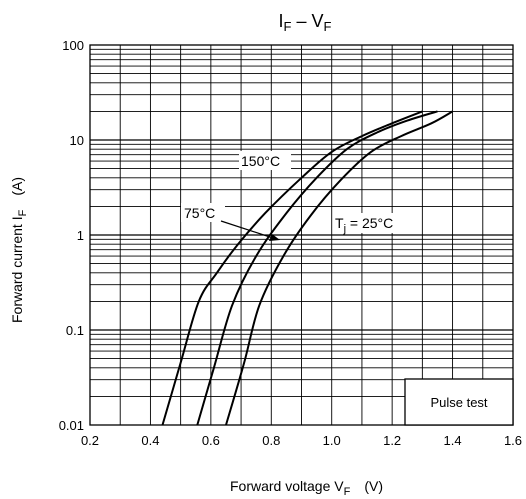  What do you see at coordinates (80, 235) in the screenshot?
I see `y-tick-label: 1` at bounding box center [80, 235].